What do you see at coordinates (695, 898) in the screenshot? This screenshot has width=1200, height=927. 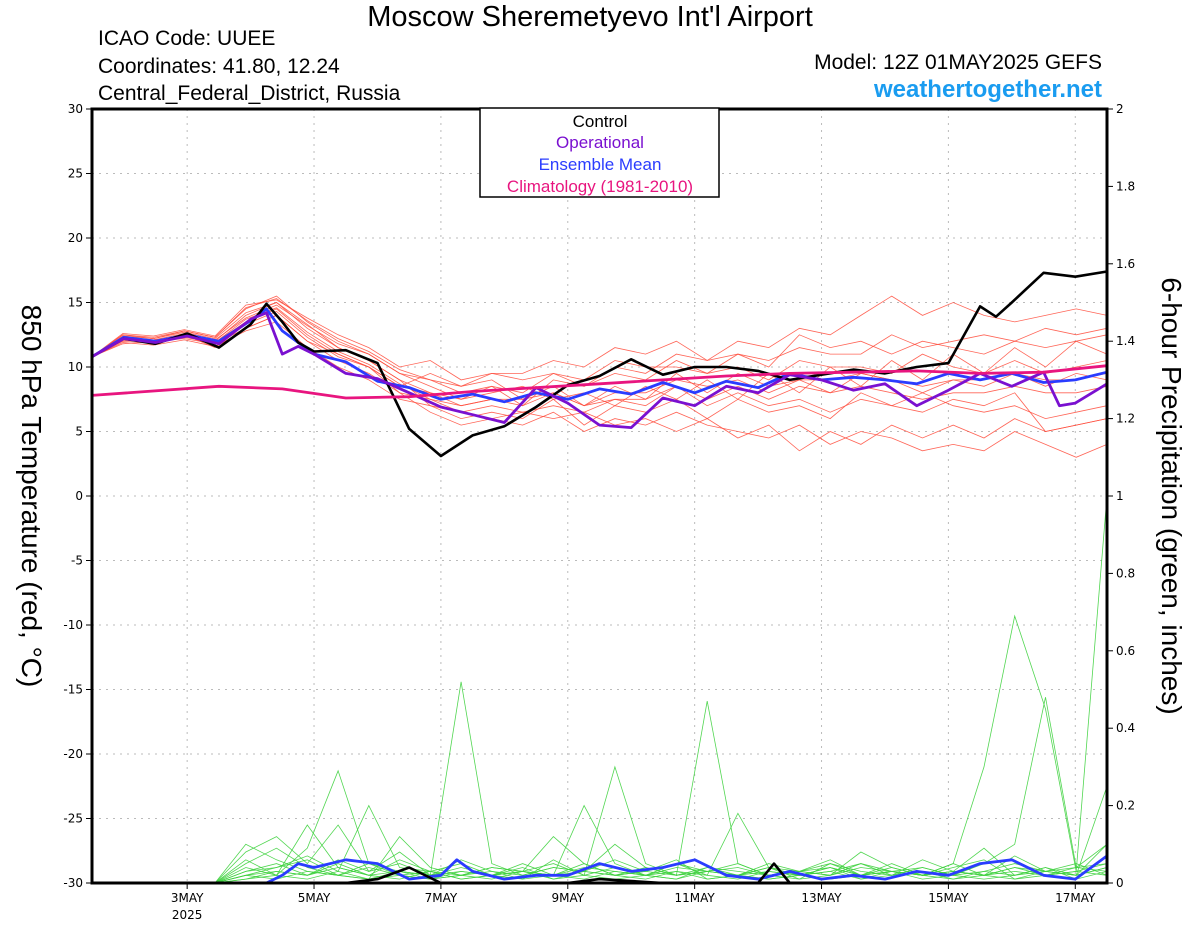 I see `x-tick-label: 11MAY` at bounding box center [695, 898].